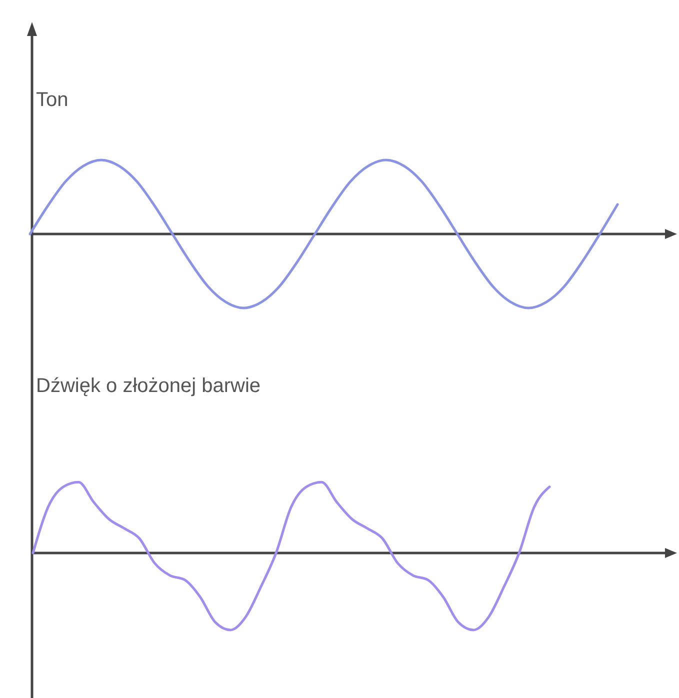  What do you see at coordinates (52, 100) in the screenshot?
I see `chart-title: Ton` at bounding box center [52, 100].